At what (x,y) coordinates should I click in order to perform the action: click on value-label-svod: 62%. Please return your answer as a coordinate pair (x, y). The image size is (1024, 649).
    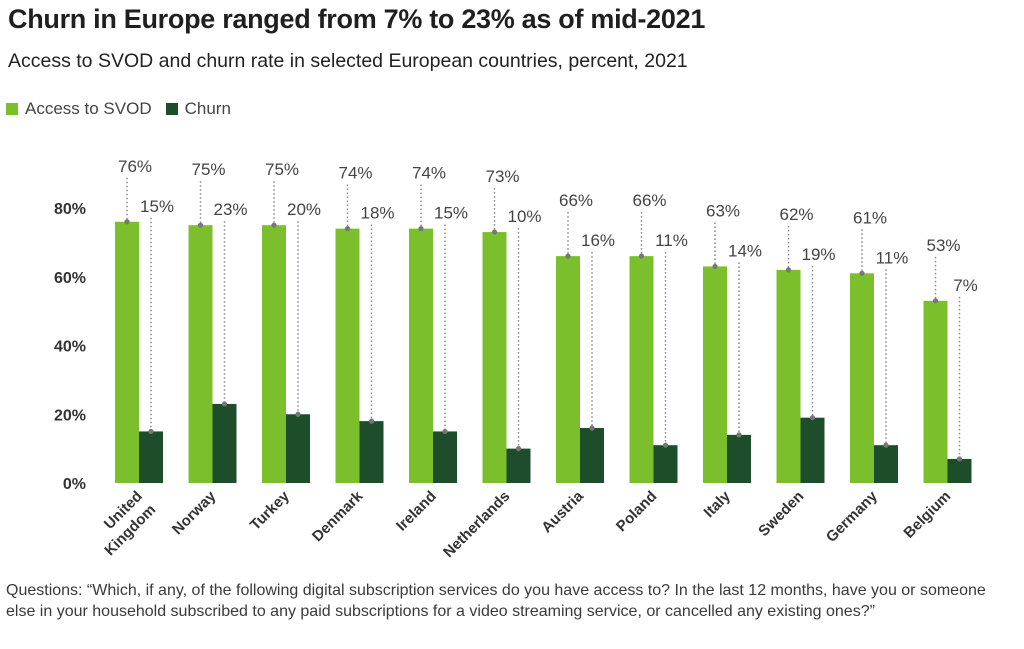
    Looking at the image, I should click on (796, 214).